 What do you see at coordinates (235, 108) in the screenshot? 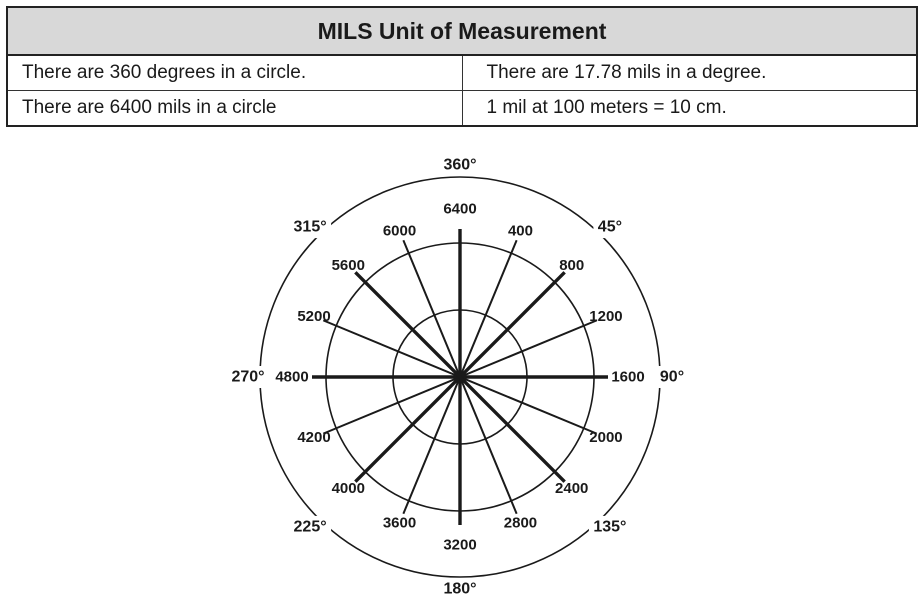
I see `table-cell: There are 6400 mils in a circle` at bounding box center [235, 108].